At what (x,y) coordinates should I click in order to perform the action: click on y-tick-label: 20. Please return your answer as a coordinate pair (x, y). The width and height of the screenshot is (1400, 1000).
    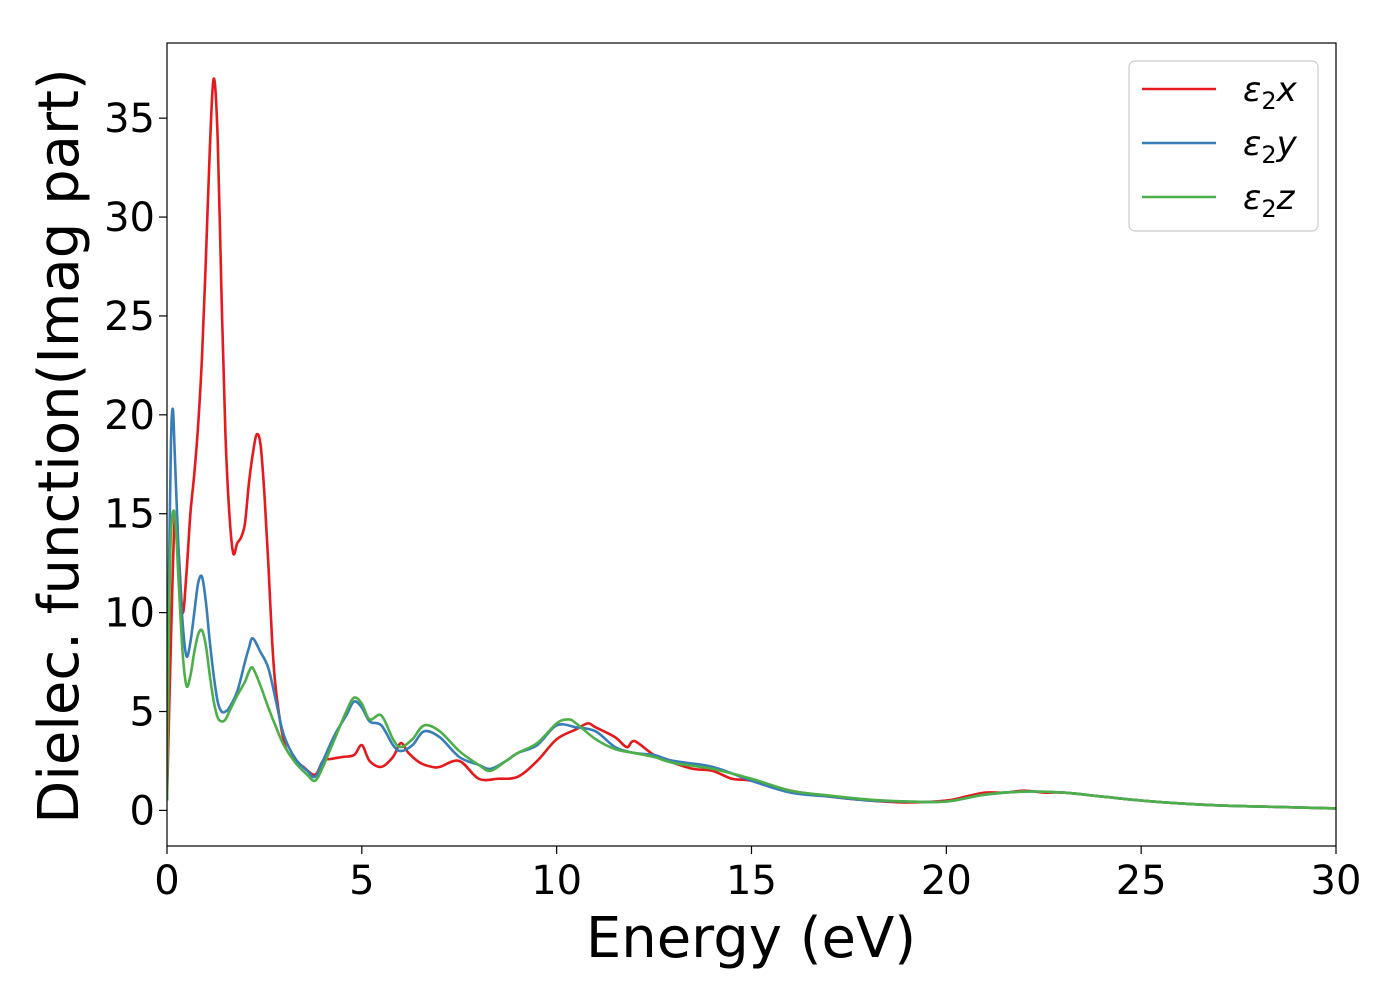
    Looking at the image, I should click on (129, 416).